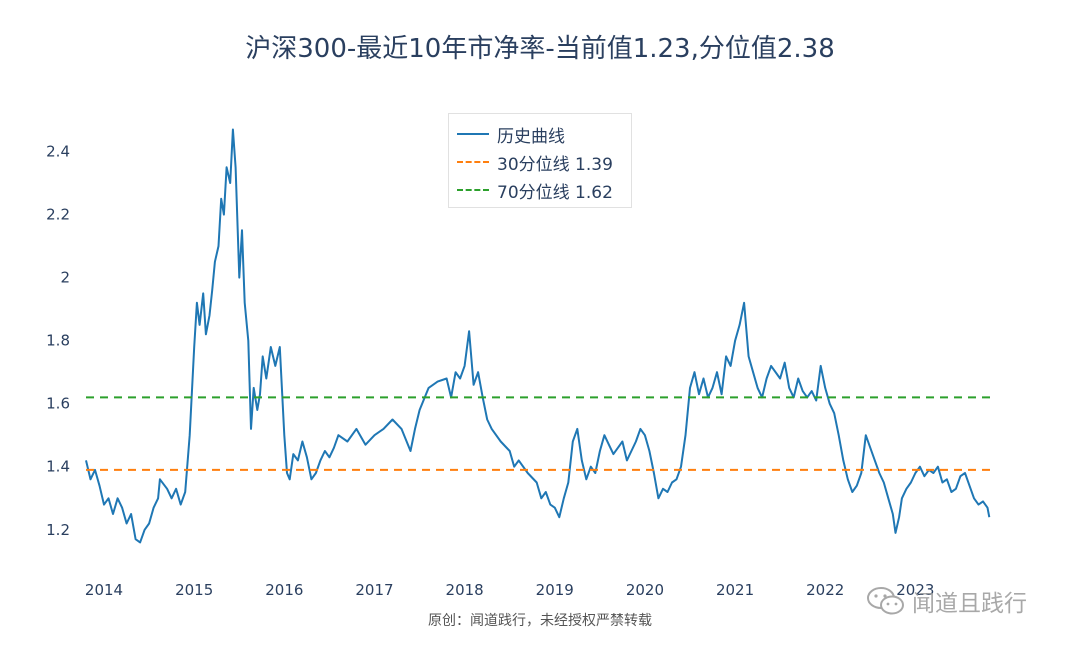  I want to click on x-tick-label: 2016, so click(284, 590).